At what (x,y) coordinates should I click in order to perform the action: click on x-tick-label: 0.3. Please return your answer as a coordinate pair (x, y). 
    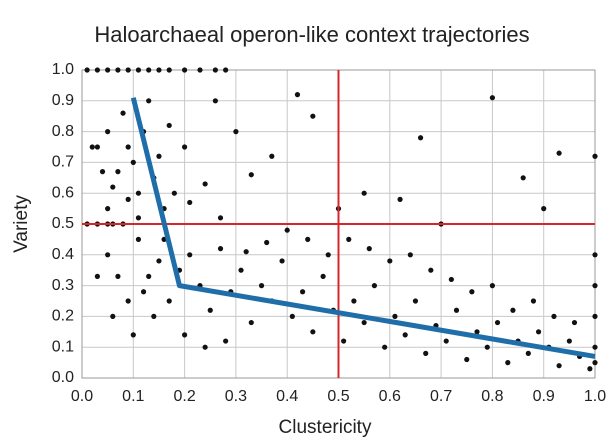
    Looking at the image, I should click on (236, 396).